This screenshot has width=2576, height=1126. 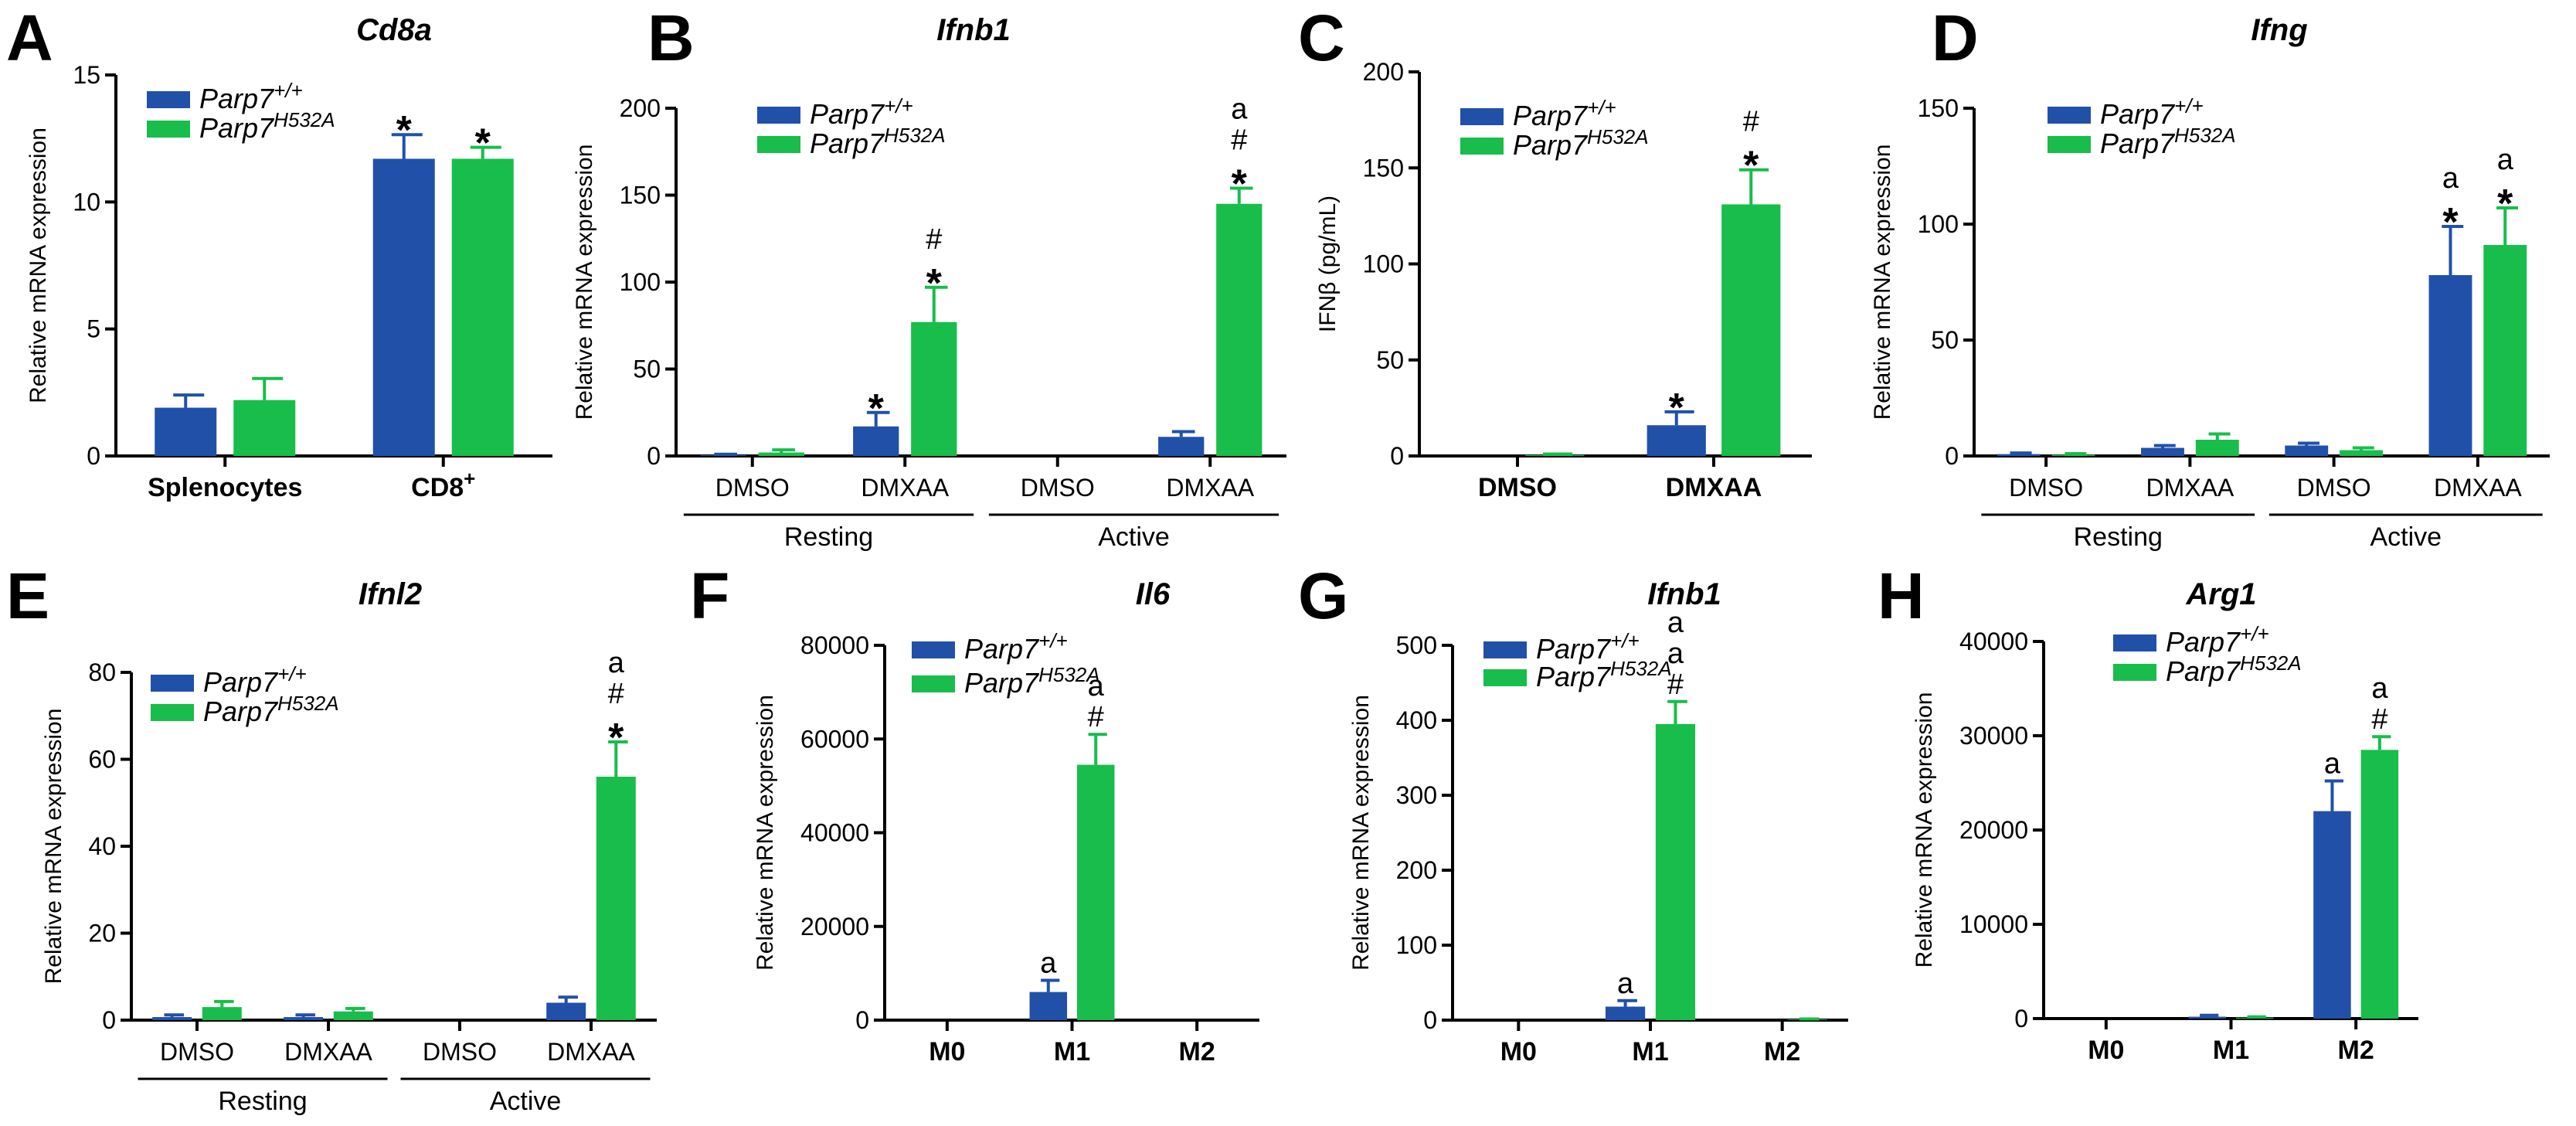 I want to click on y-tick-label: 200, so click(x=1416, y=870).